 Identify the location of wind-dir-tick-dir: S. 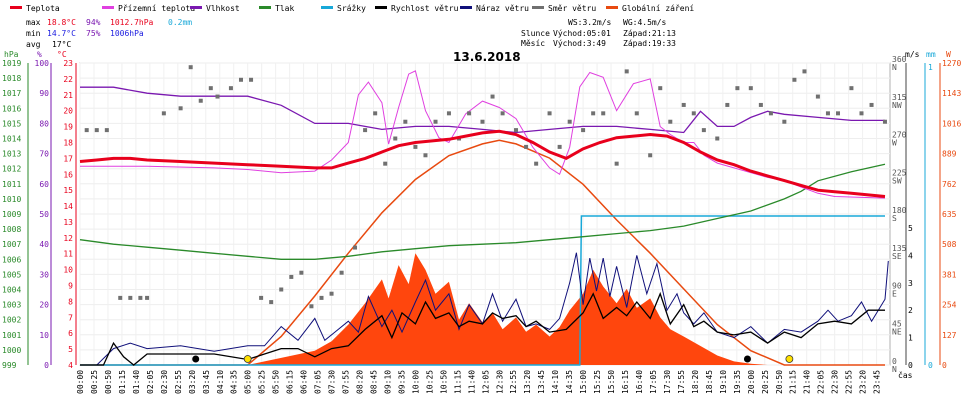
(894, 218).